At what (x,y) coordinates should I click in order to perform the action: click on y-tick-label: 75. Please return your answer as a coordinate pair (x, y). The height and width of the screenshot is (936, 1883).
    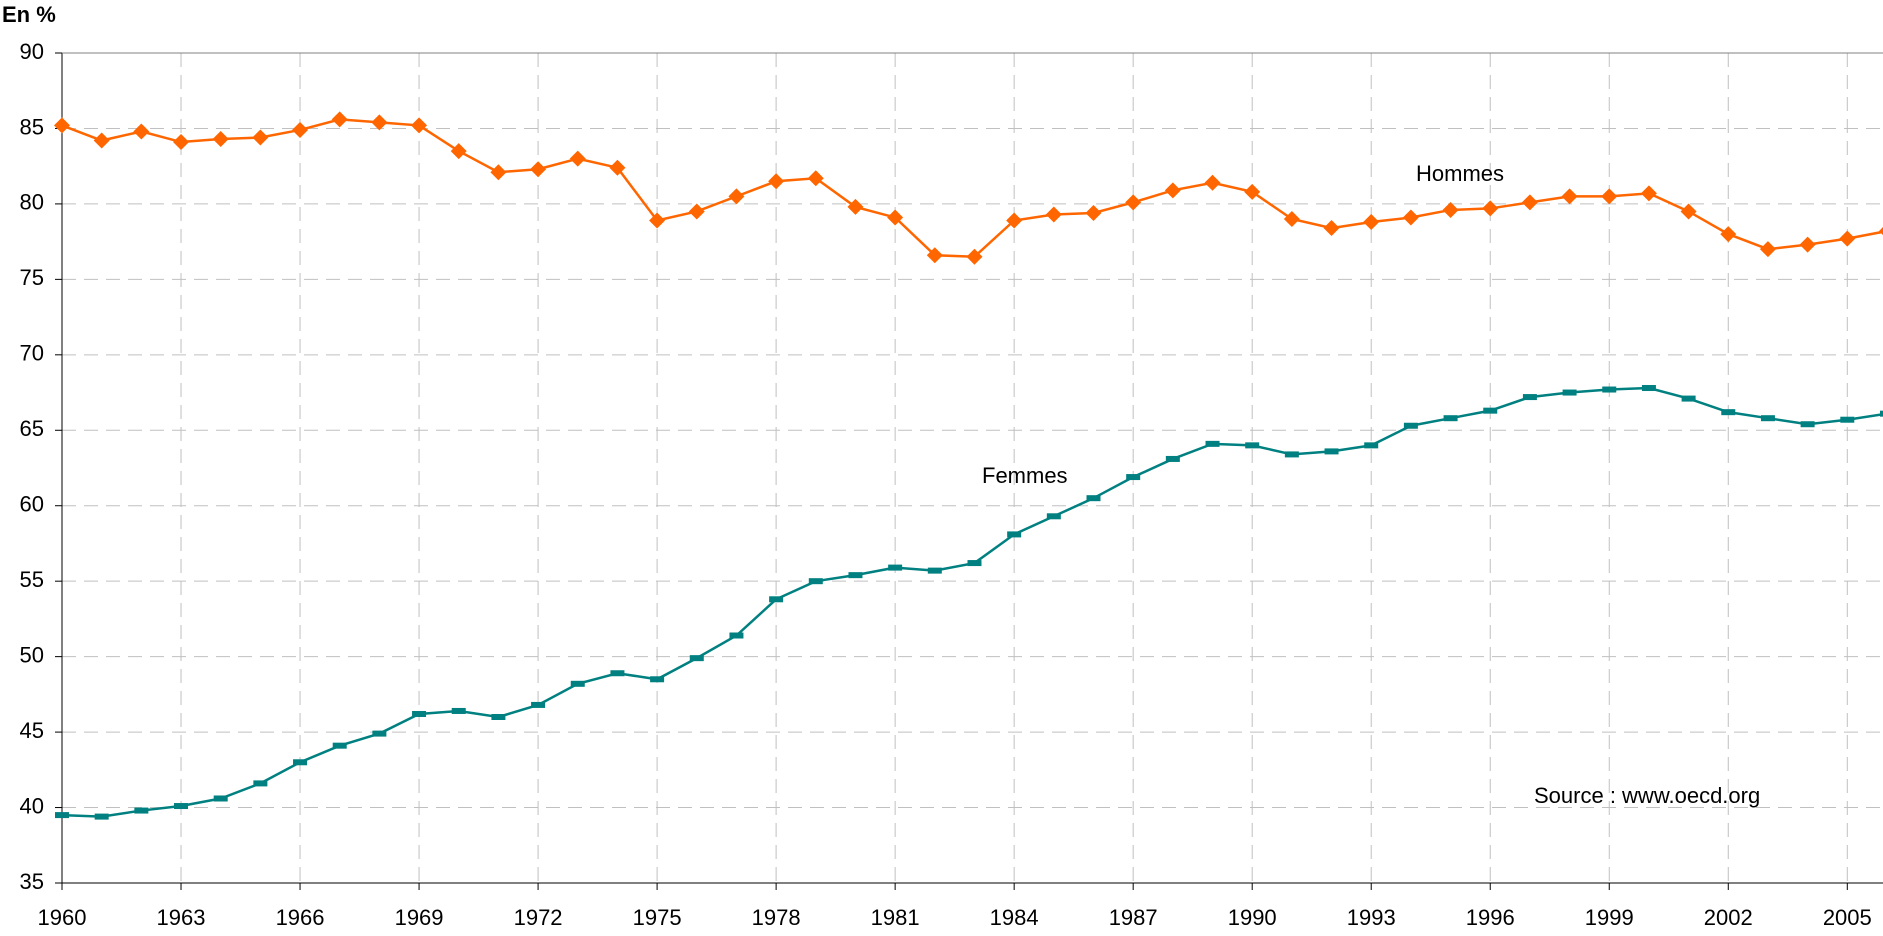
    Looking at the image, I should click on (32, 277).